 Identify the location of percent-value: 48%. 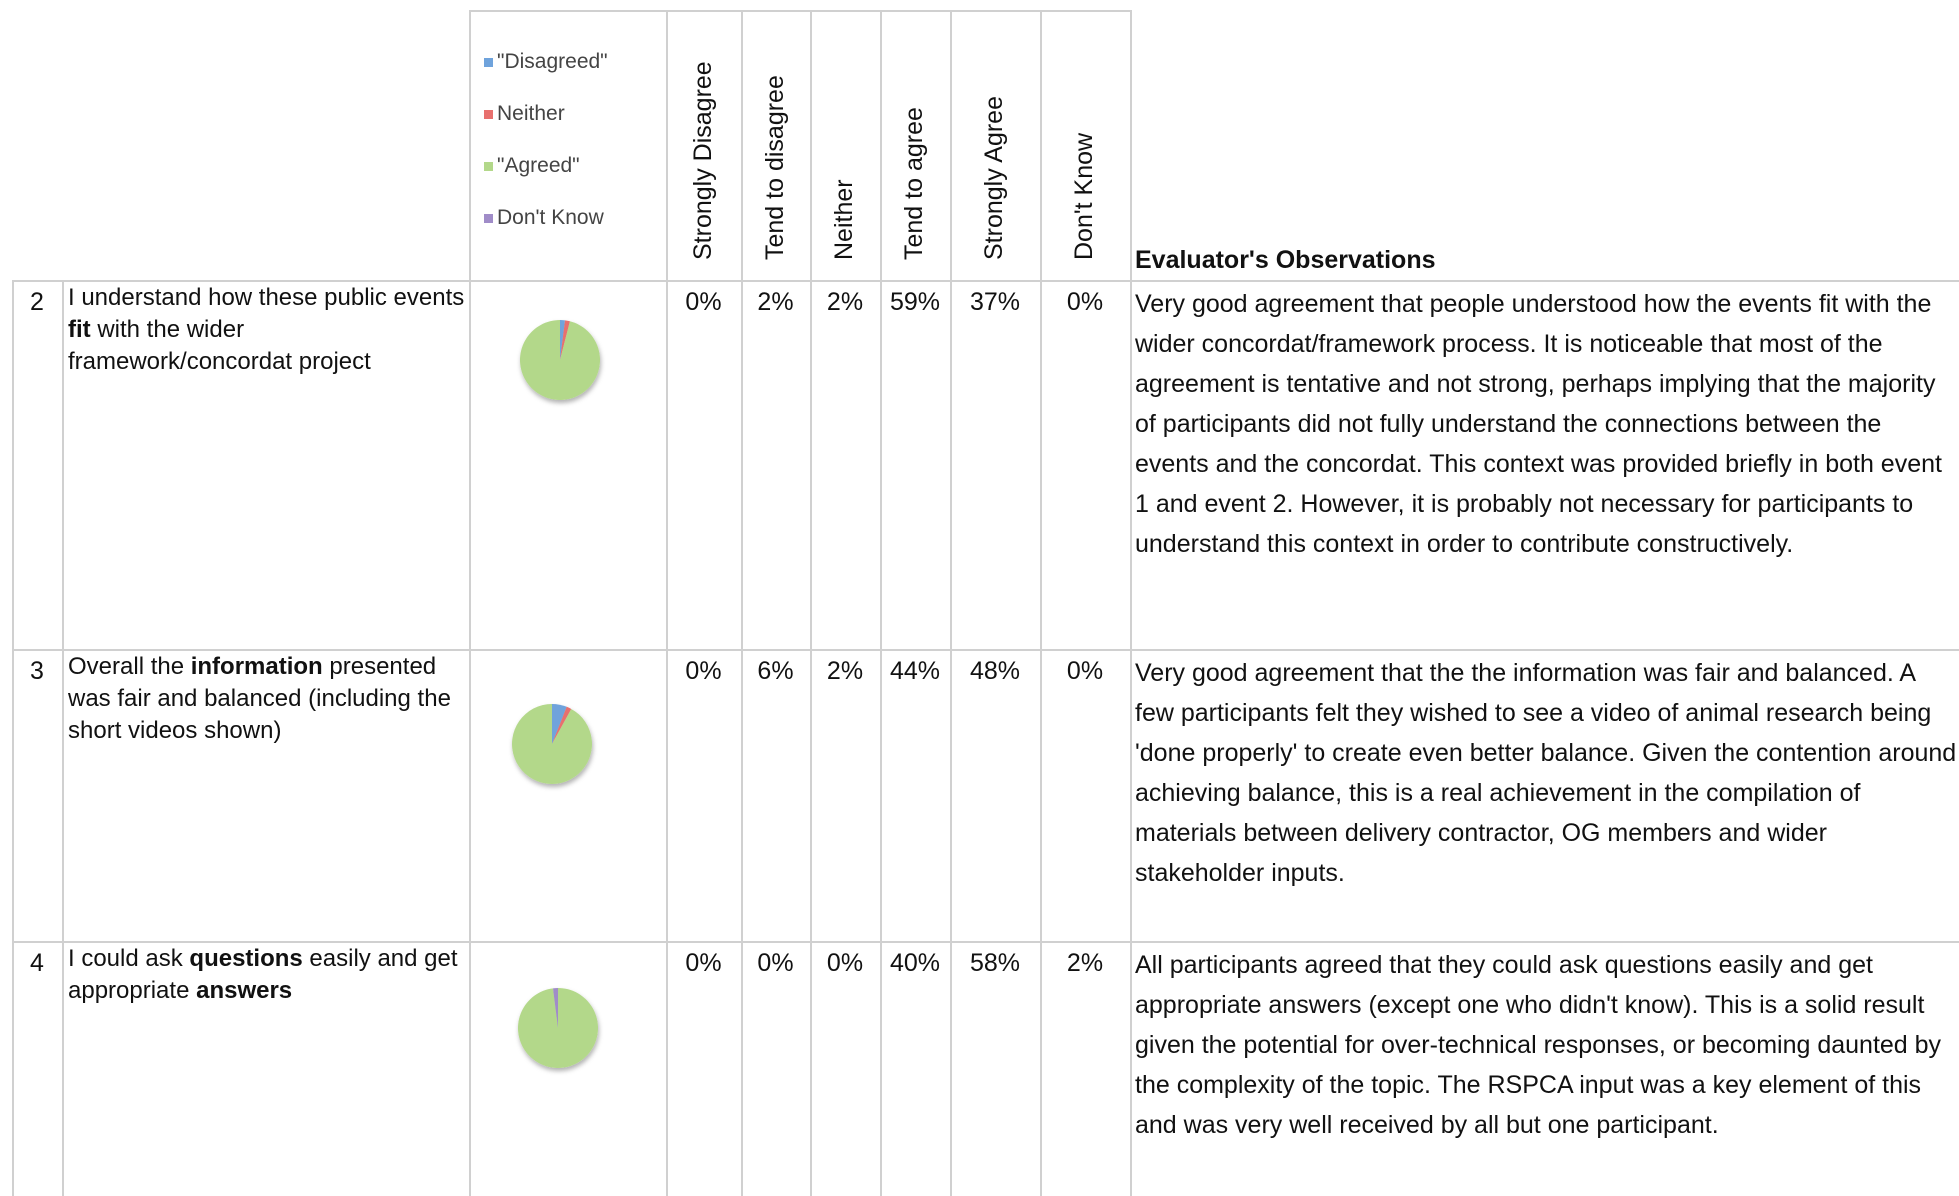
(995, 671).